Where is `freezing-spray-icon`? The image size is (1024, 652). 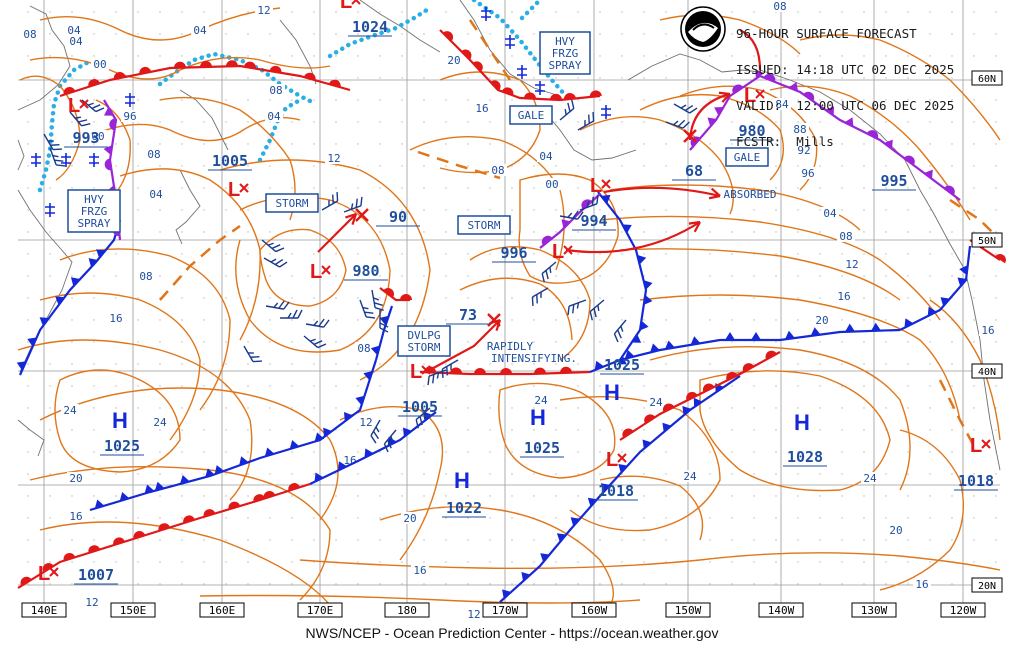
freezing-spray-icon is located at coordinates (130, 100).